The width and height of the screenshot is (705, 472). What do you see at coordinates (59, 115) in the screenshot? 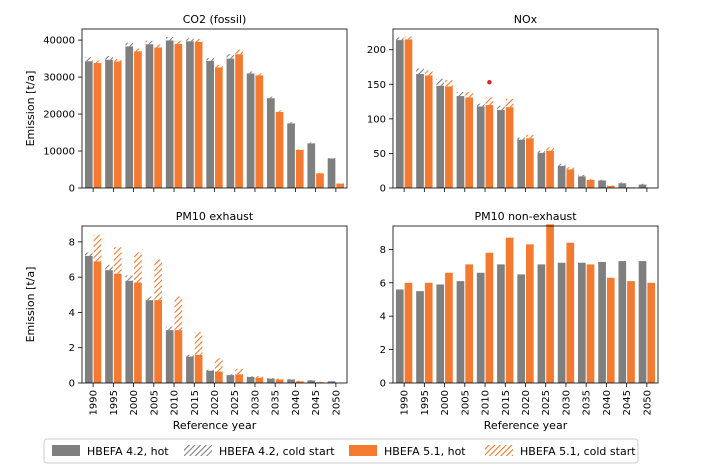
I see `y-tick-label: 20000` at bounding box center [59, 115].